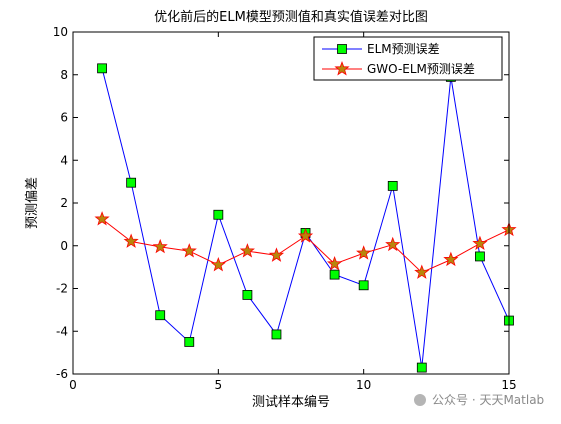 This screenshot has height=424, width=561. I want to click on y-tick-label: 4, so click(64, 160).